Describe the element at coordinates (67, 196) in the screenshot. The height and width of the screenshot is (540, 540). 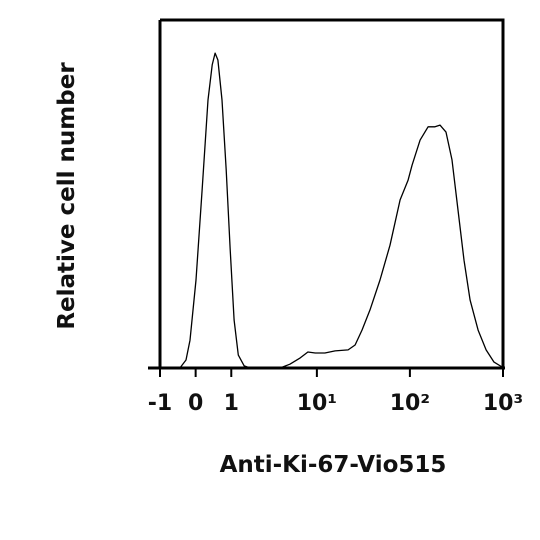
I see `y-axis-label: Relative cell number` at that location.